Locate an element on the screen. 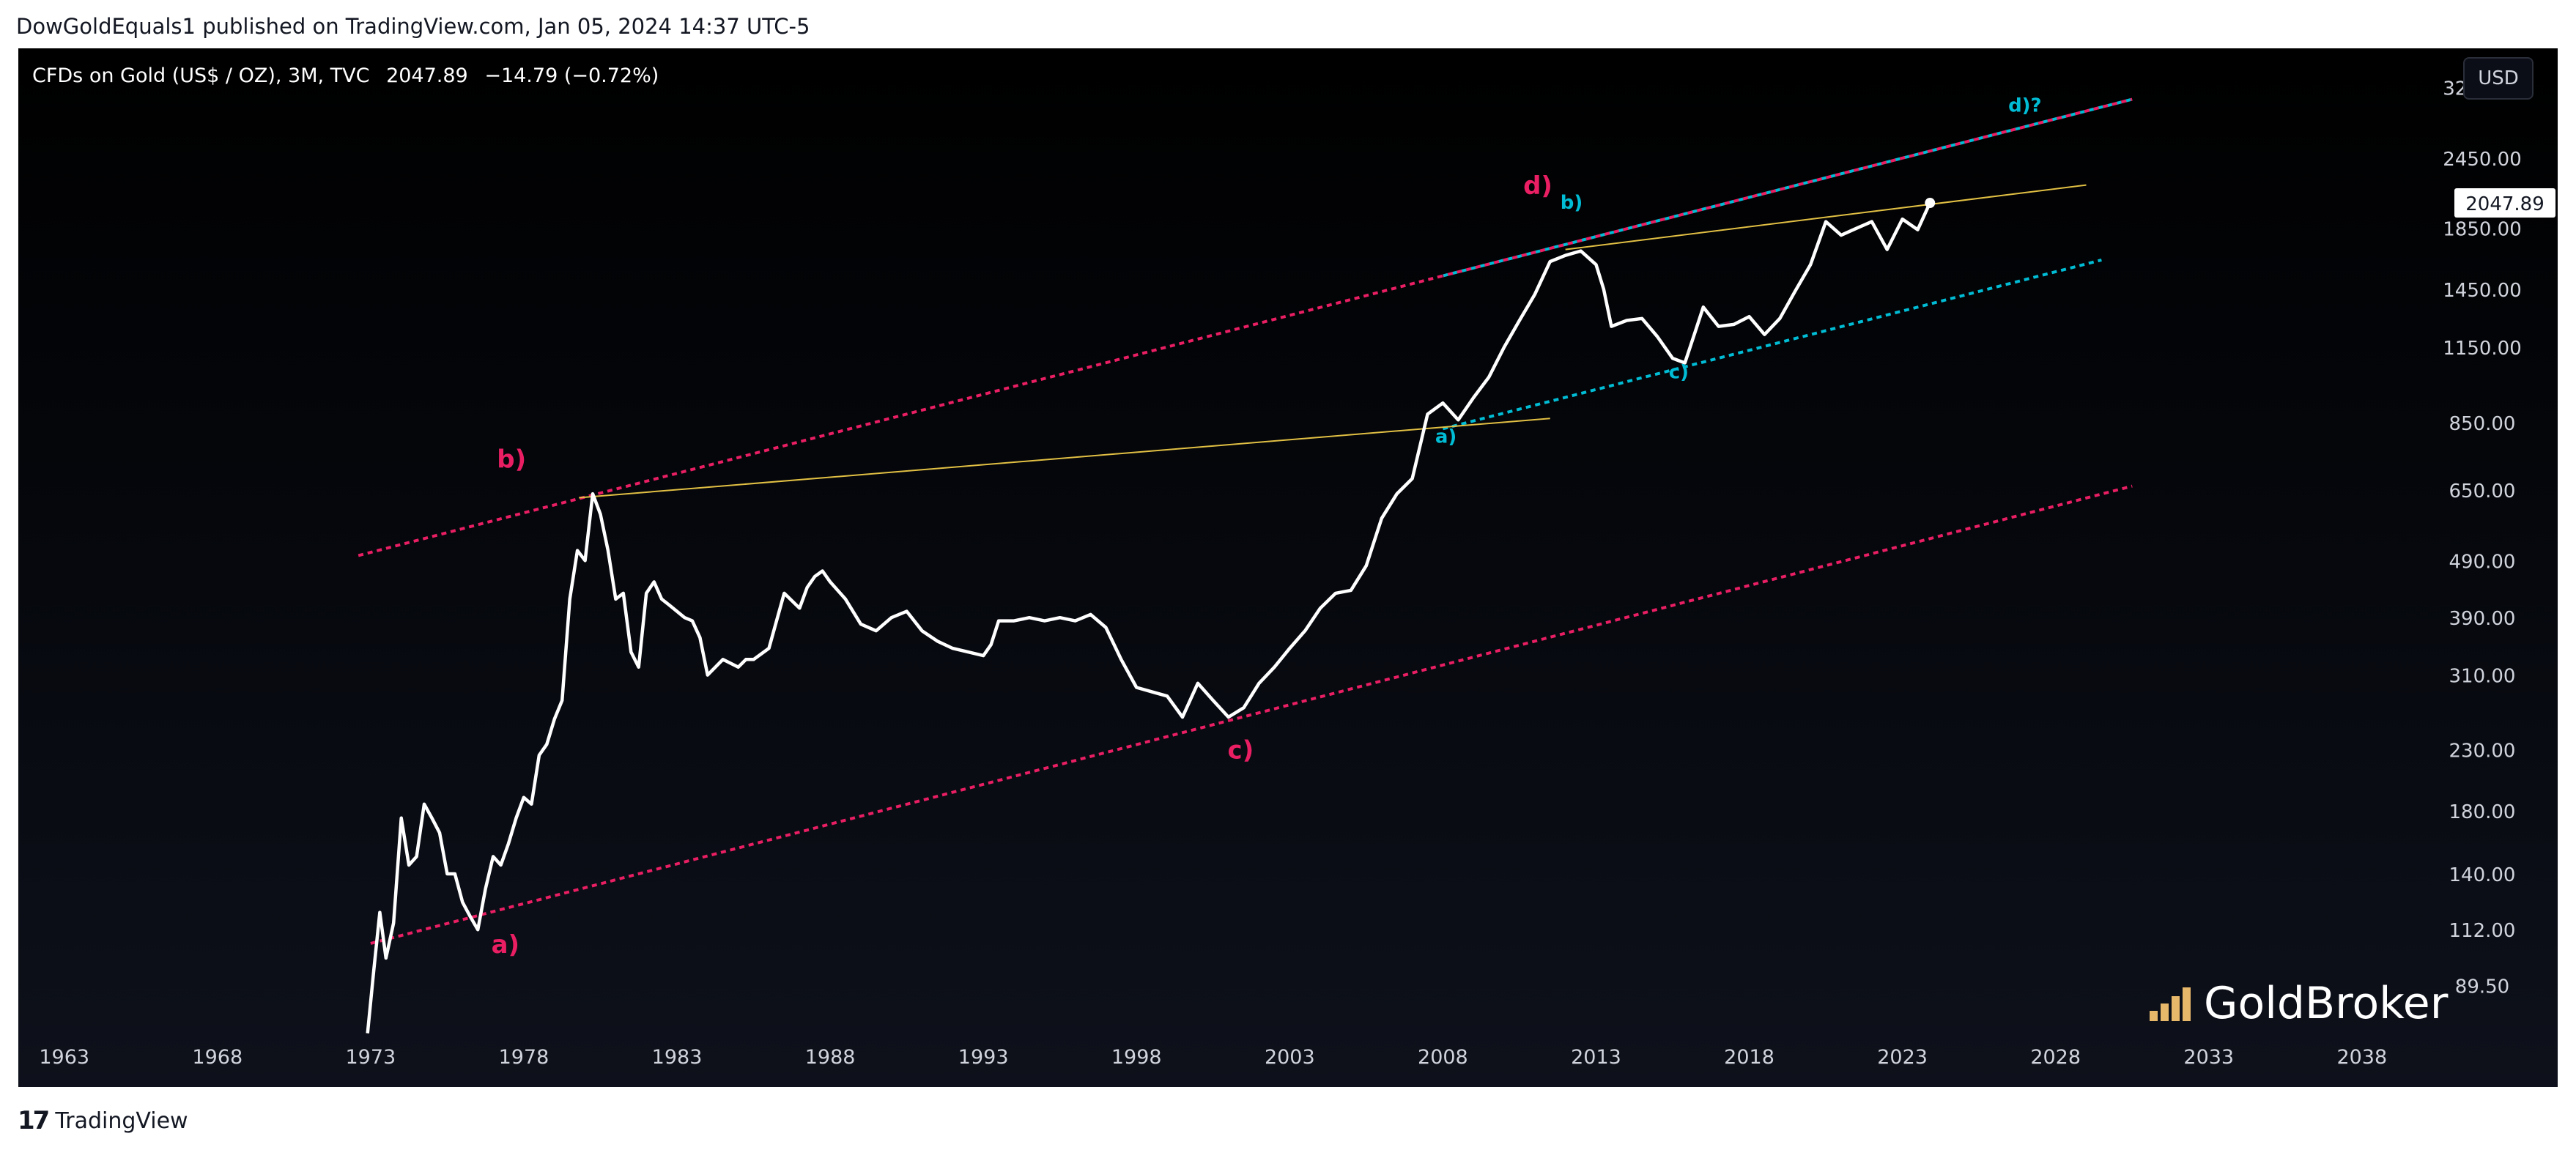  tradingview-footer: 17 TradingView is located at coordinates (103, 1121).